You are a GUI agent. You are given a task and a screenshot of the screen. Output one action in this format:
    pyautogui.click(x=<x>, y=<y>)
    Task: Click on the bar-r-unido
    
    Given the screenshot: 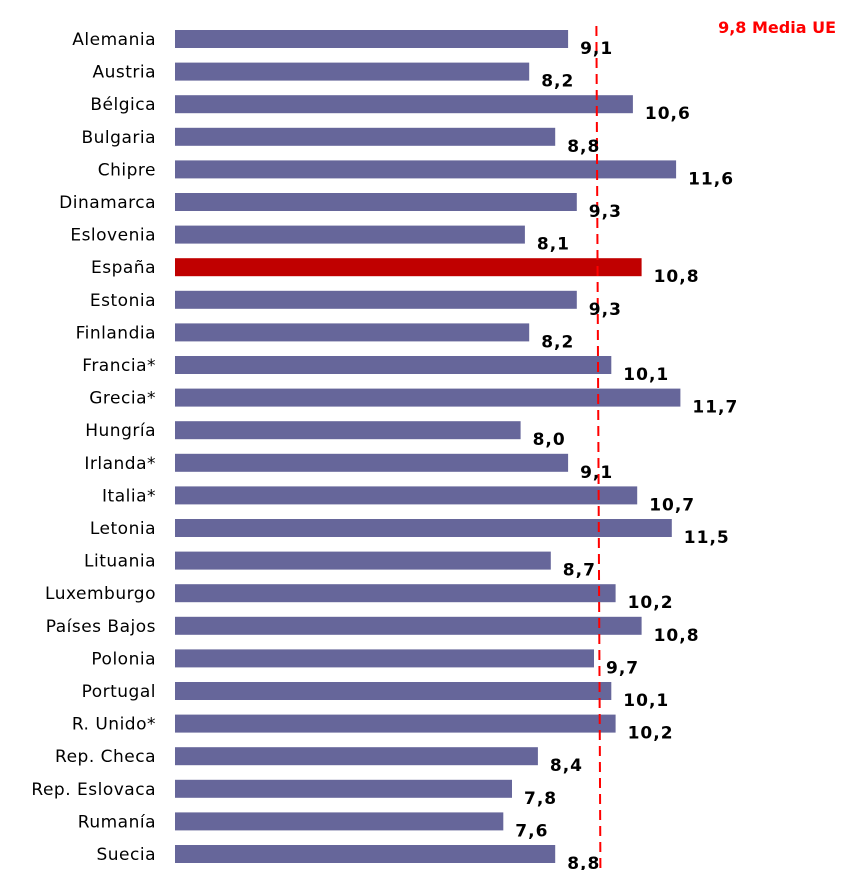 What is the action you would take?
    pyautogui.click(x=395, y=723)
    